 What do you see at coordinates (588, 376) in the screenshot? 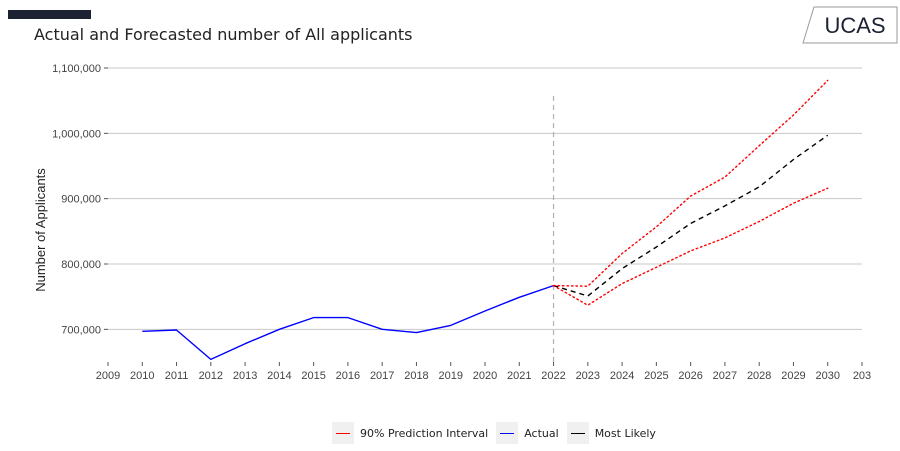
I see `x-tick-label: 2023` at bounding box center [588, 376].